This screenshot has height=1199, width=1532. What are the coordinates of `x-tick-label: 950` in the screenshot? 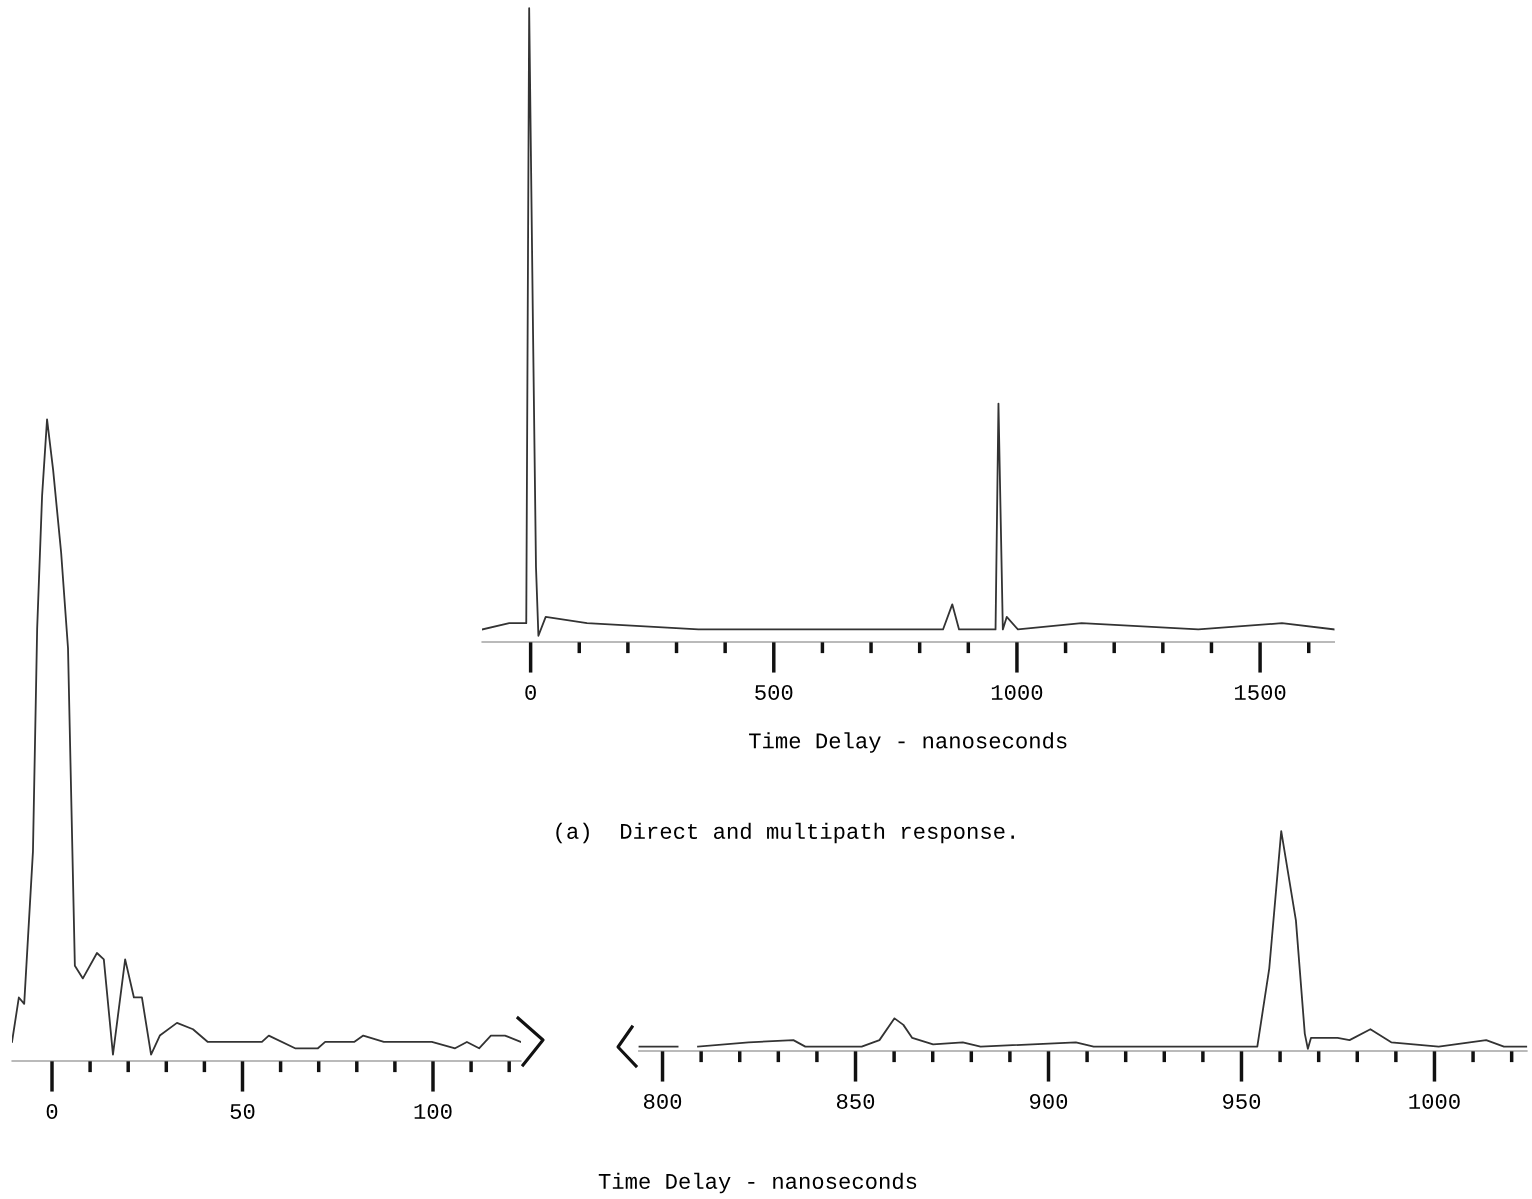 It's located at (1242, 1101).